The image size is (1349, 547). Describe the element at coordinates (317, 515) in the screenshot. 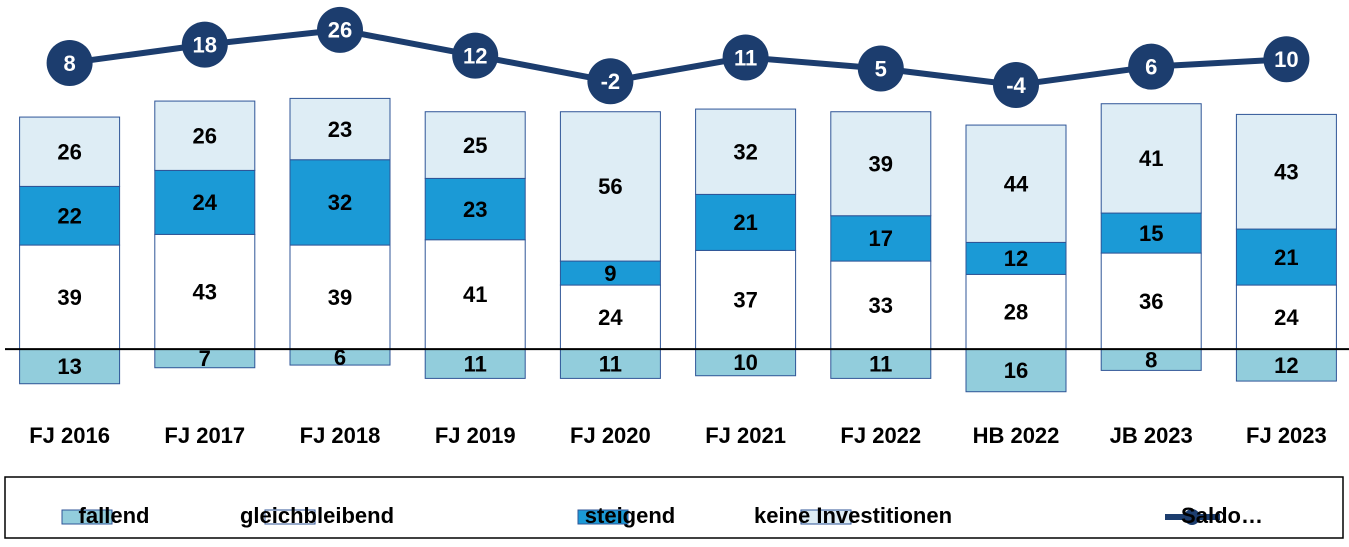

I see `legend-label: gleichbleibend` at that location.